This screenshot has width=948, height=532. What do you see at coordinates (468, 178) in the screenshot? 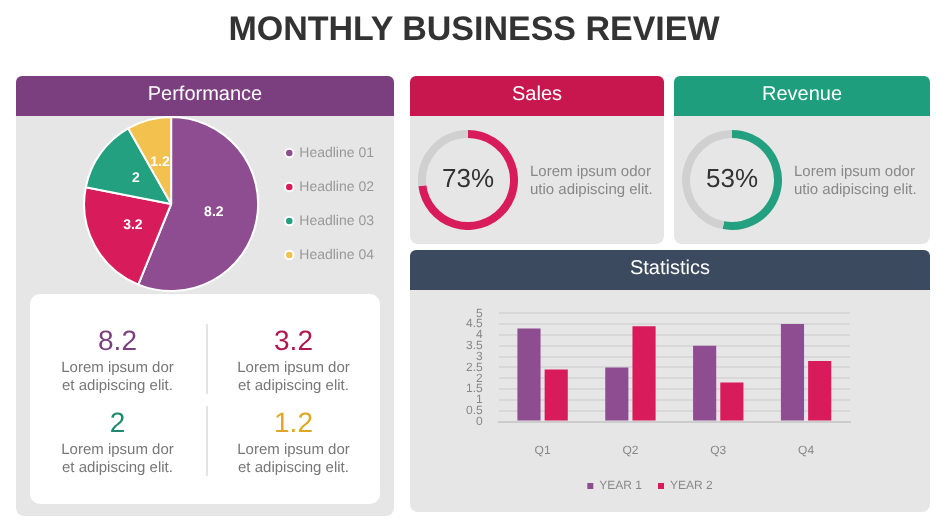
I see `data-label: 73%` at bounding box center [468, 178].